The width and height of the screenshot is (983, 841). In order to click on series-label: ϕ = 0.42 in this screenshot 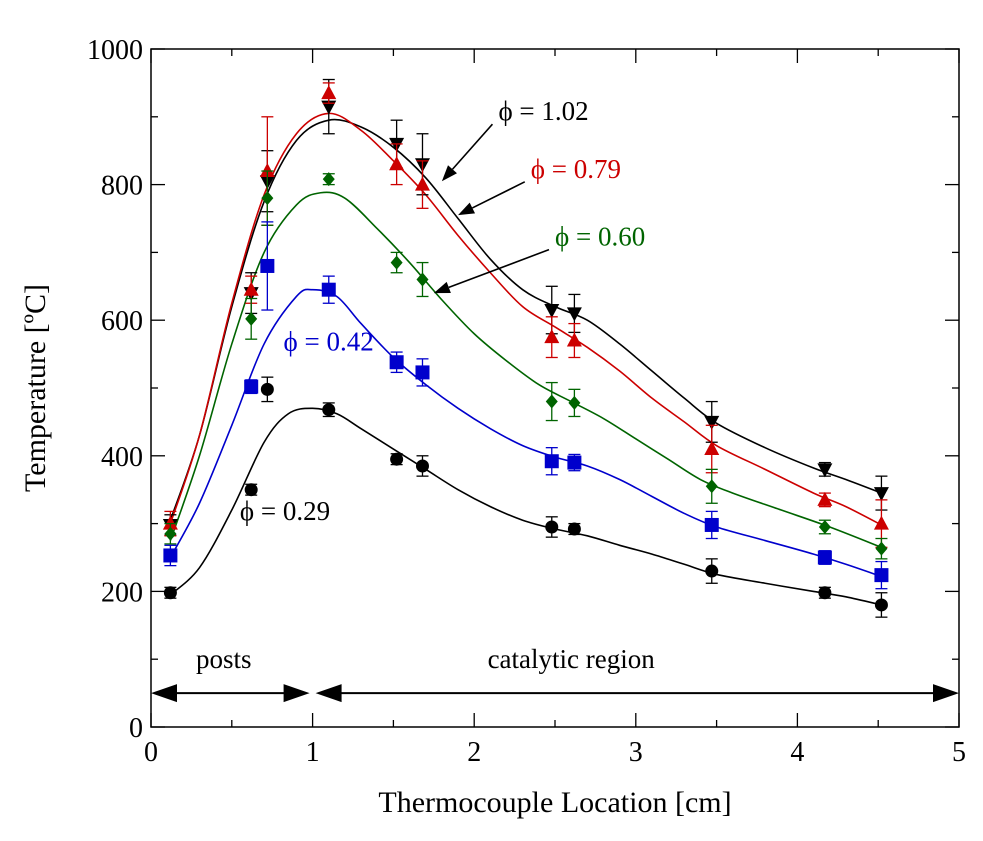, I will do `click(329, 342)`.